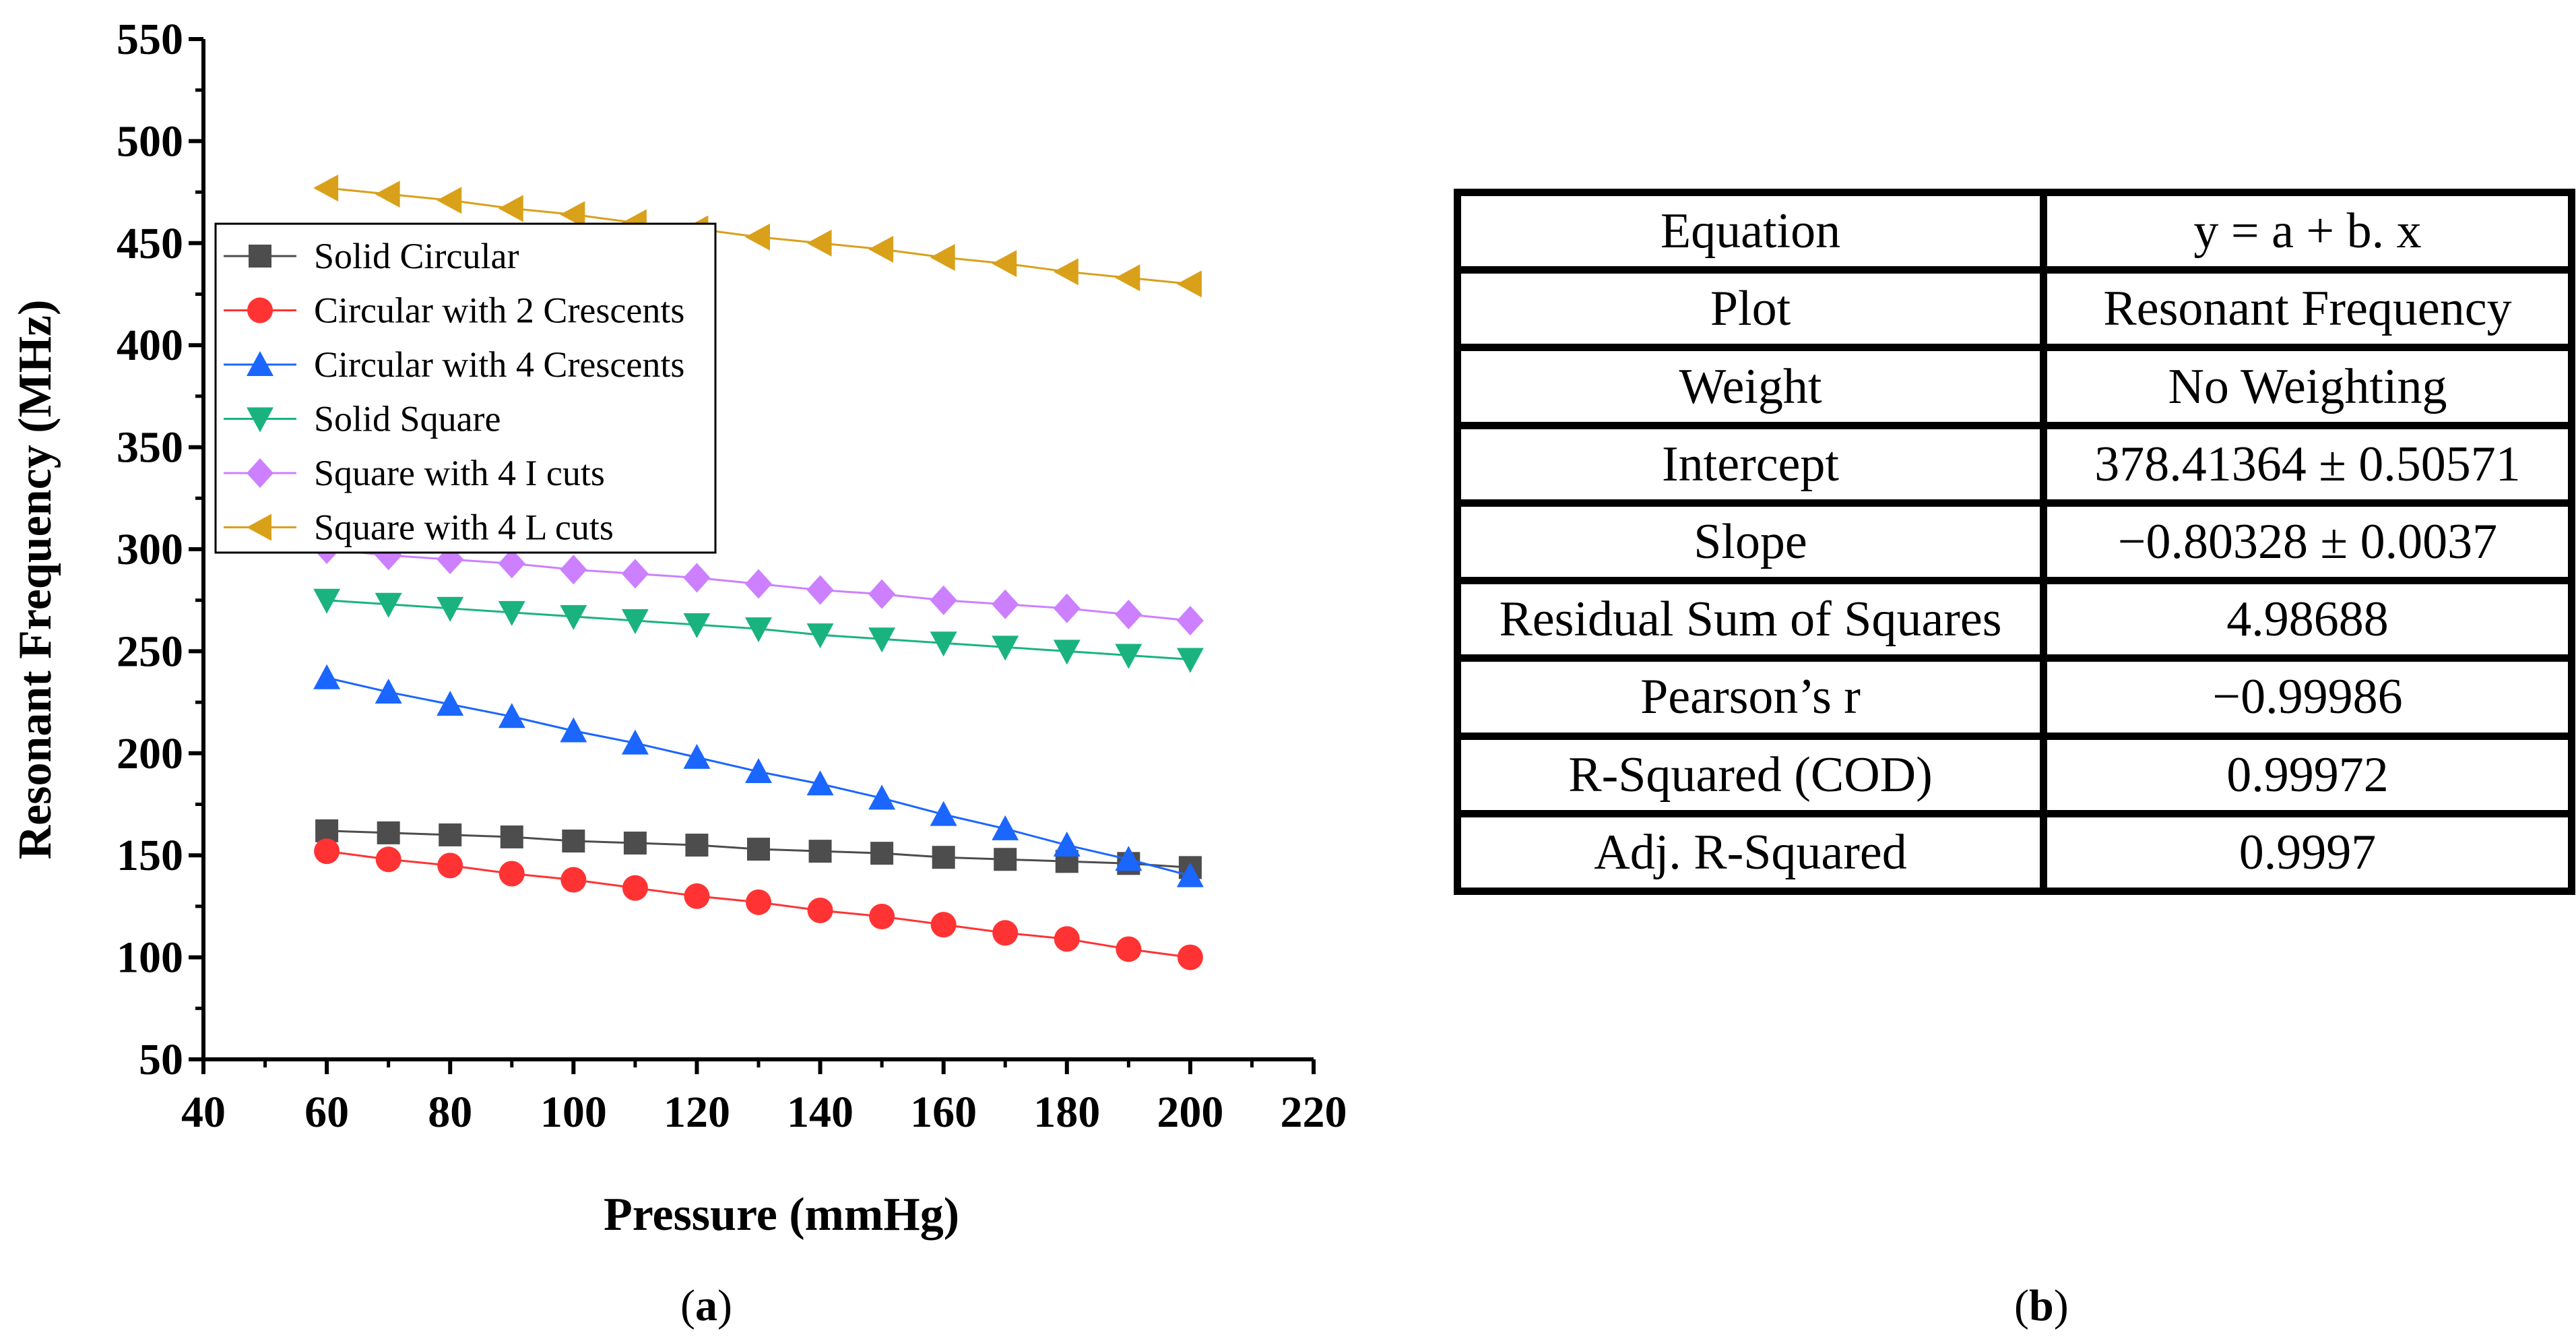 The width and height of the screenshot is (2576, 1337). I want to click on y-tick-label: 200, so click(150, 753).